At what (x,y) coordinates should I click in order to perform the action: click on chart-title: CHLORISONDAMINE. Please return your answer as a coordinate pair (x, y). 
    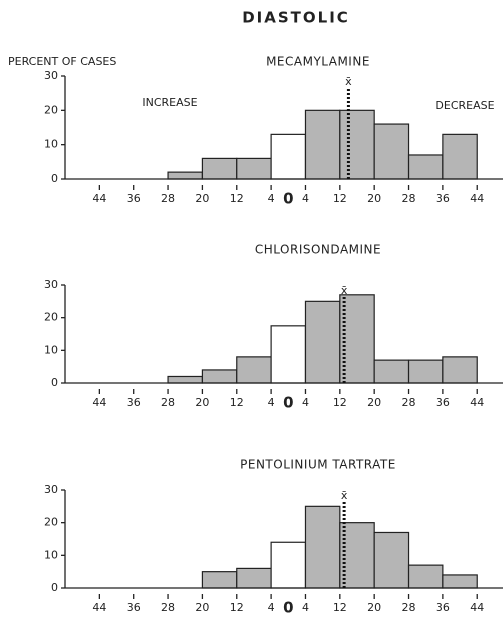
    Looking at the image, I should click on (318, 250).